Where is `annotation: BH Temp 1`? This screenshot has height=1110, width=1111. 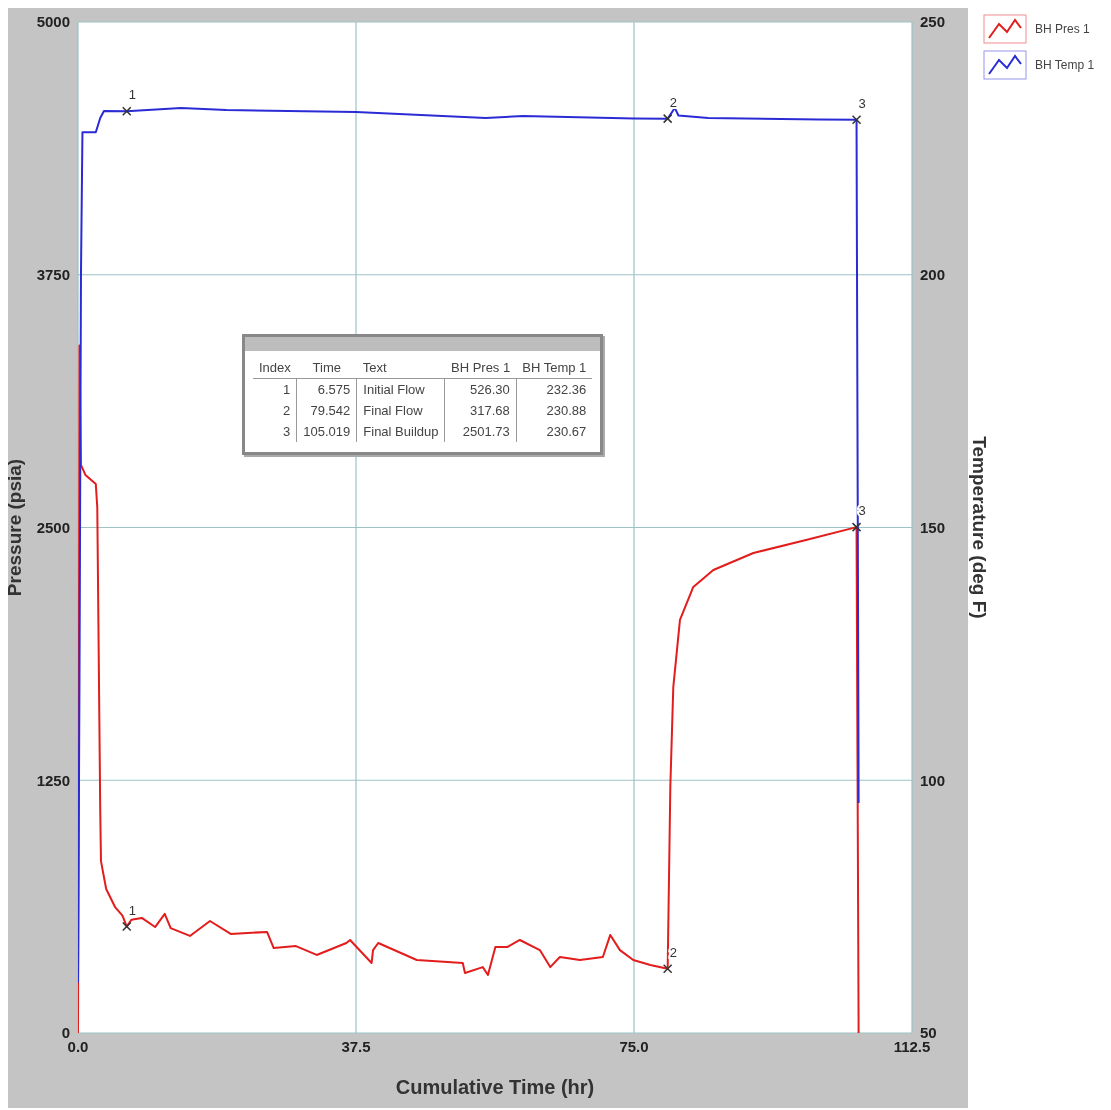 annotation: BH Temp 1 is located at coordinates (554, 368).